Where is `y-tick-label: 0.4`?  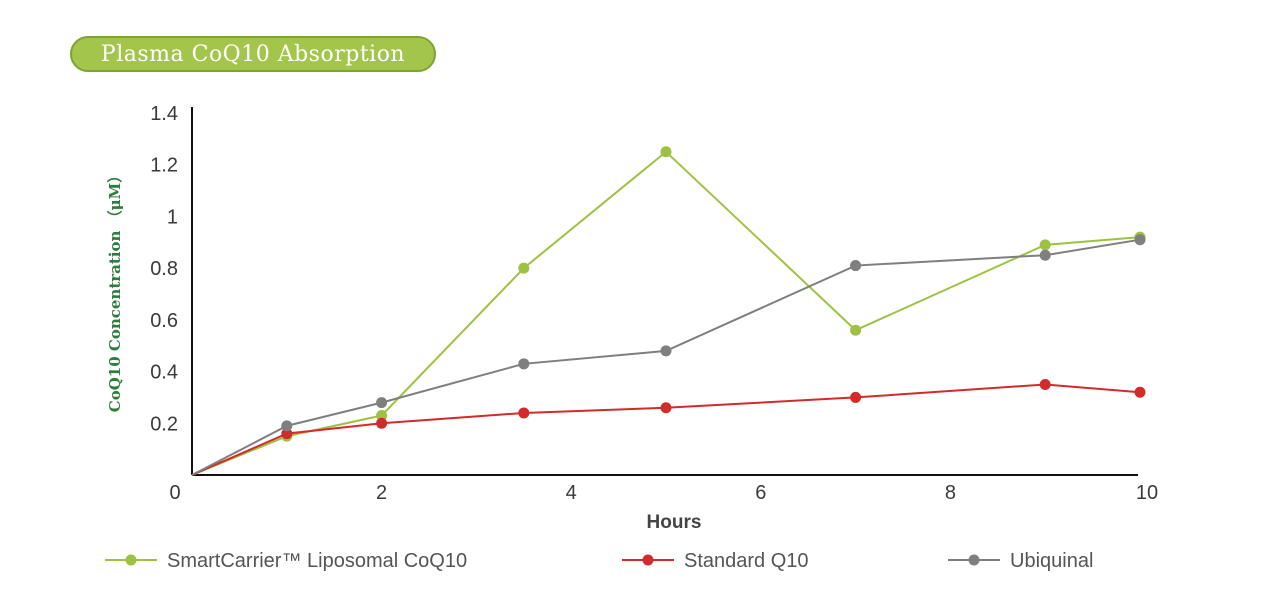
y-tick-label: 0.4 is located at coordinates (164, 373).